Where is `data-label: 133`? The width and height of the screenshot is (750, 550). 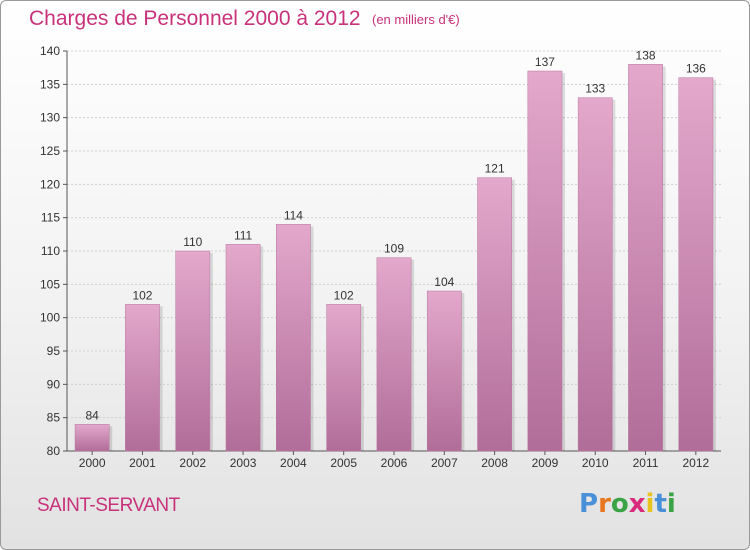
data-label: 133 is located at coordinates (595, 89).